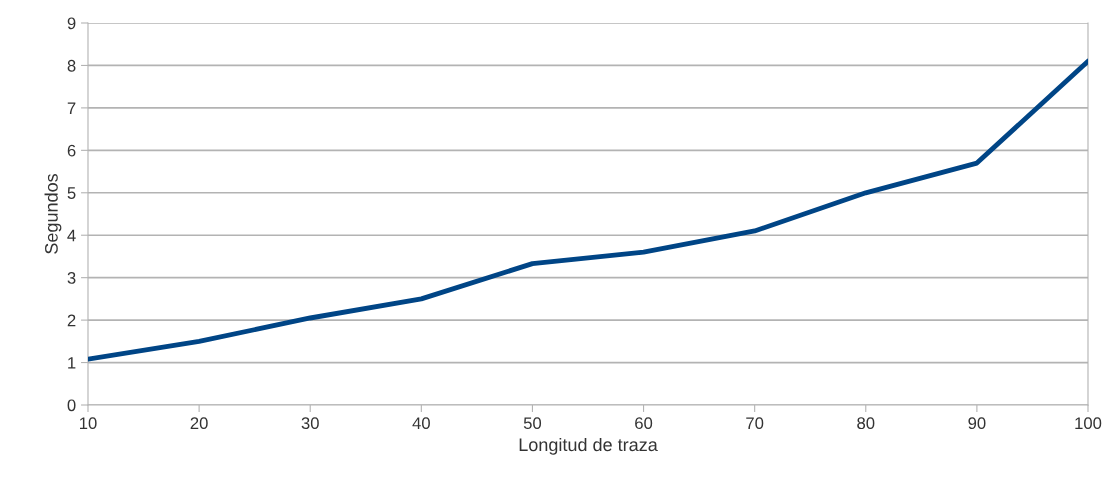 The image size is (1112, 485). Describe the element at coordinates (71, 278) in the screenshot. I see `y-tick-label: 3` at that location.